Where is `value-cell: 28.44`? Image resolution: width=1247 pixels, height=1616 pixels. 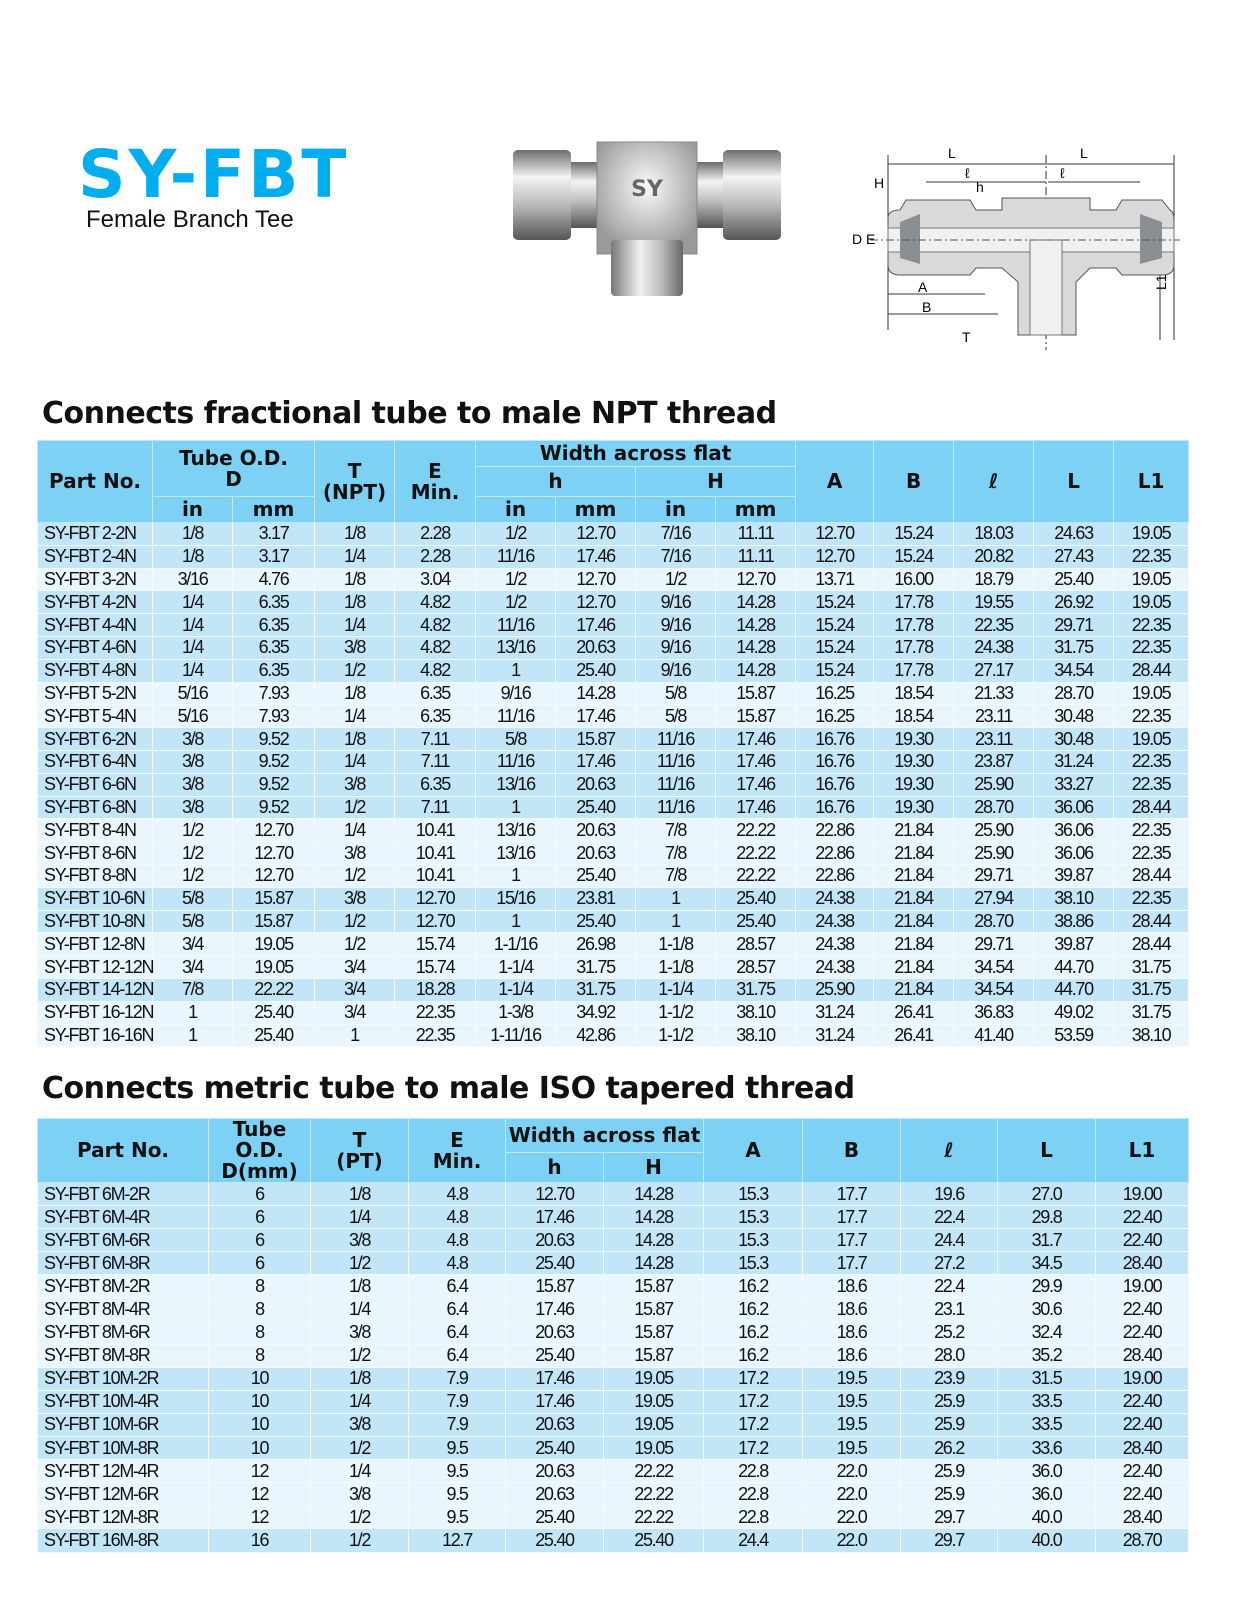
value-cell: 28.44 is located at coordinates (1151, 807).